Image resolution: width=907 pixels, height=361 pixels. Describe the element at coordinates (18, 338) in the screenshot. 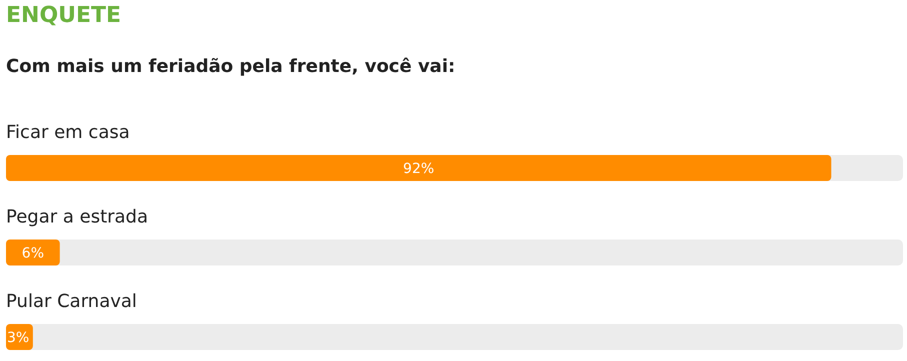

I see `data-label: 3%` at that location.